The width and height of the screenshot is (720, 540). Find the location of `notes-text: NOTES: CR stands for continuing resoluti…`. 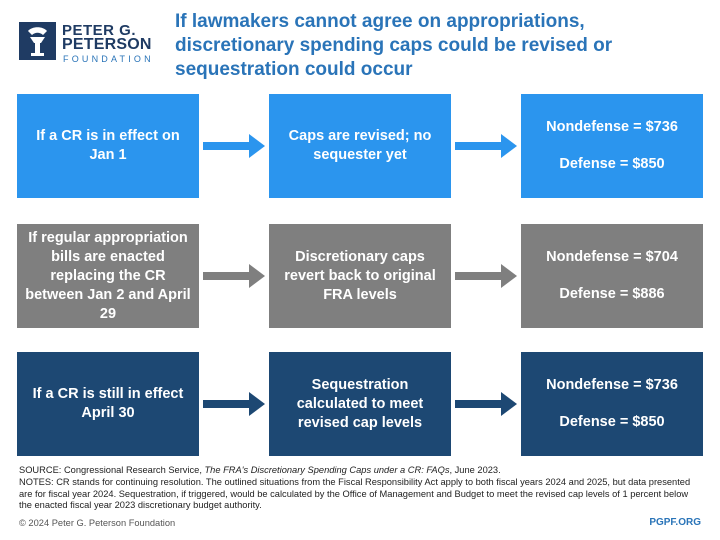

notes-text: NOTES: CR stands for continuing resoluti… is located at coordinates (355, 493).